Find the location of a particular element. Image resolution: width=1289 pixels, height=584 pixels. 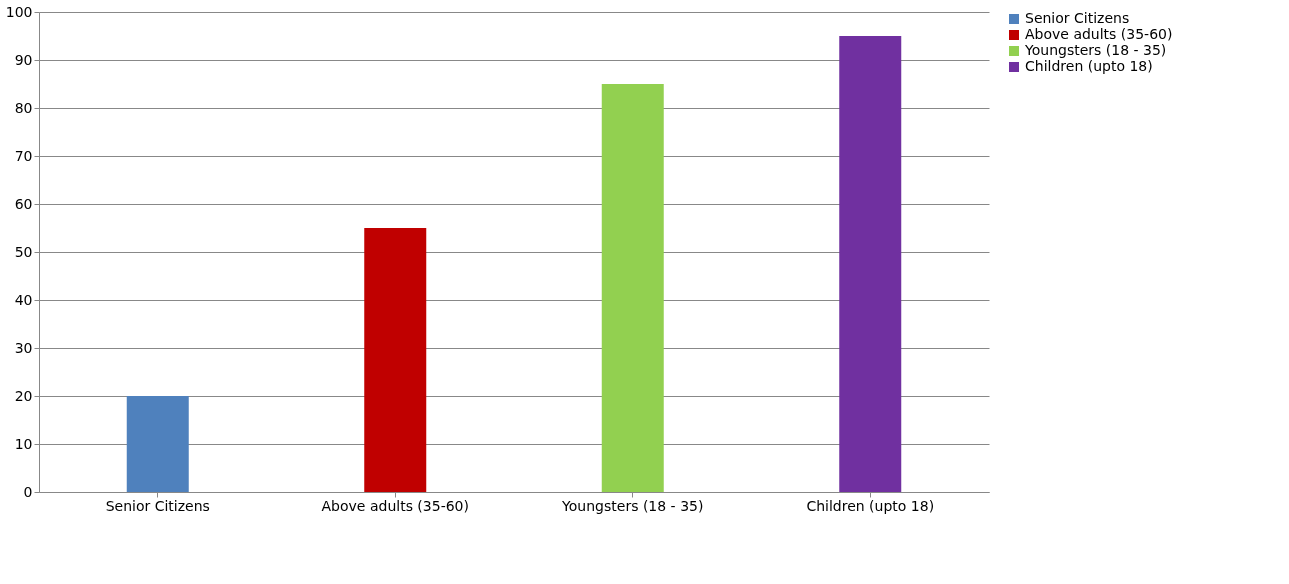

y-tick-label: 100 is located at coordinates (19, 11).